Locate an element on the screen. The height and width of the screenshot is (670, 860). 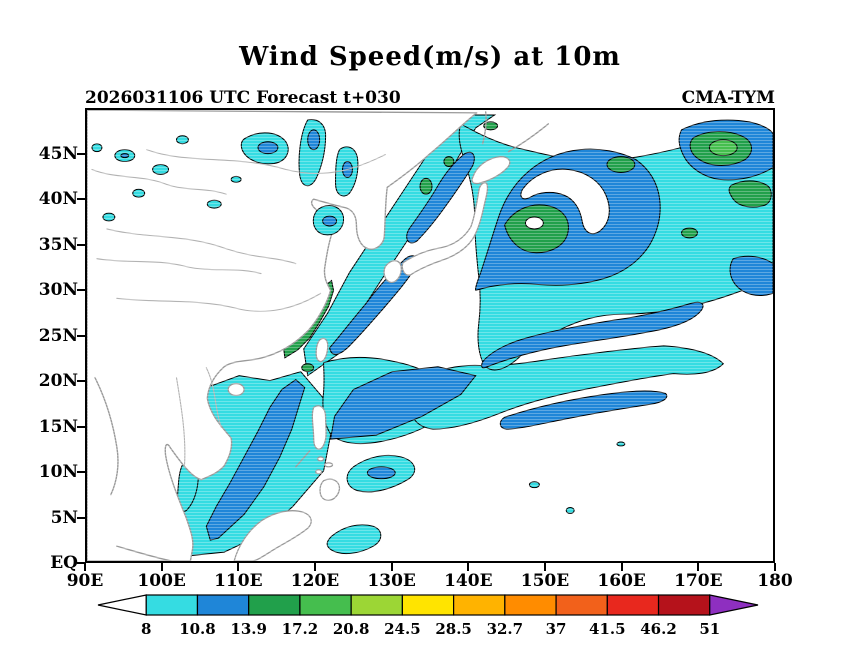
colorbar-tick-label: 51 is located at coordinates (709, 629).